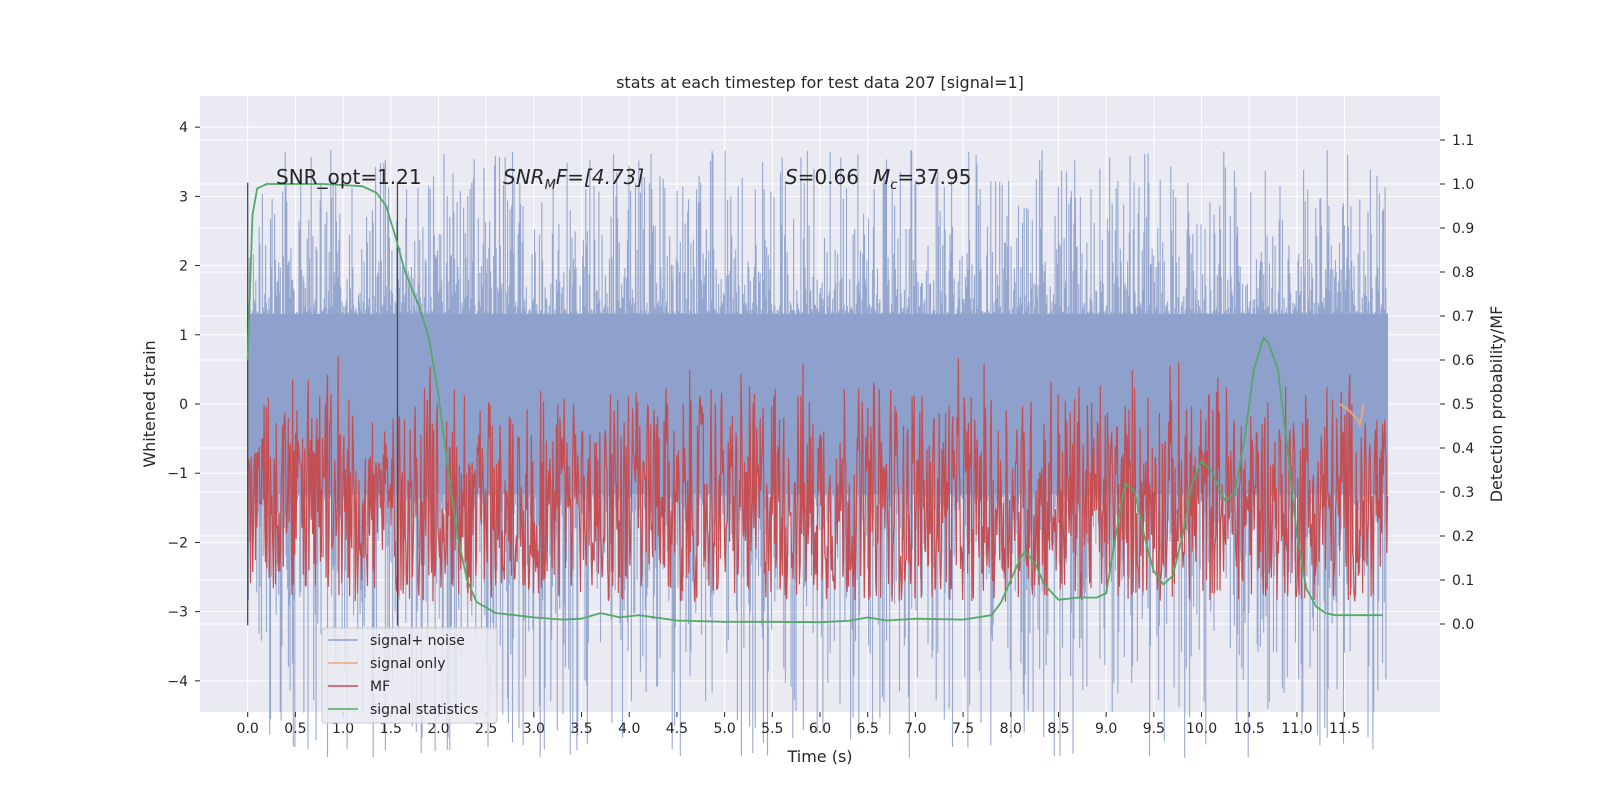  I want to click on signal-only-trace, so click(1352, 415).